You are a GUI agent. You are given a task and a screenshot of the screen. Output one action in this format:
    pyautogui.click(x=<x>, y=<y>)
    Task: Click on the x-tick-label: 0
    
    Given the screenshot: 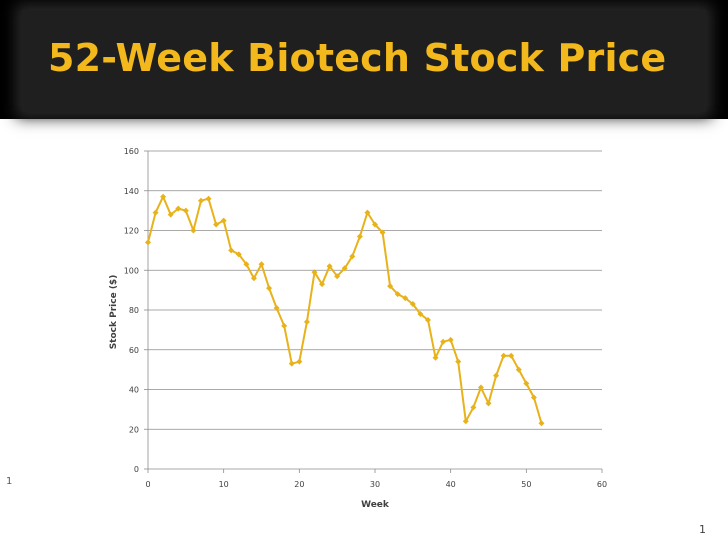 What is the action you would take?
    pyautogui.click(x=147, y=484)
    